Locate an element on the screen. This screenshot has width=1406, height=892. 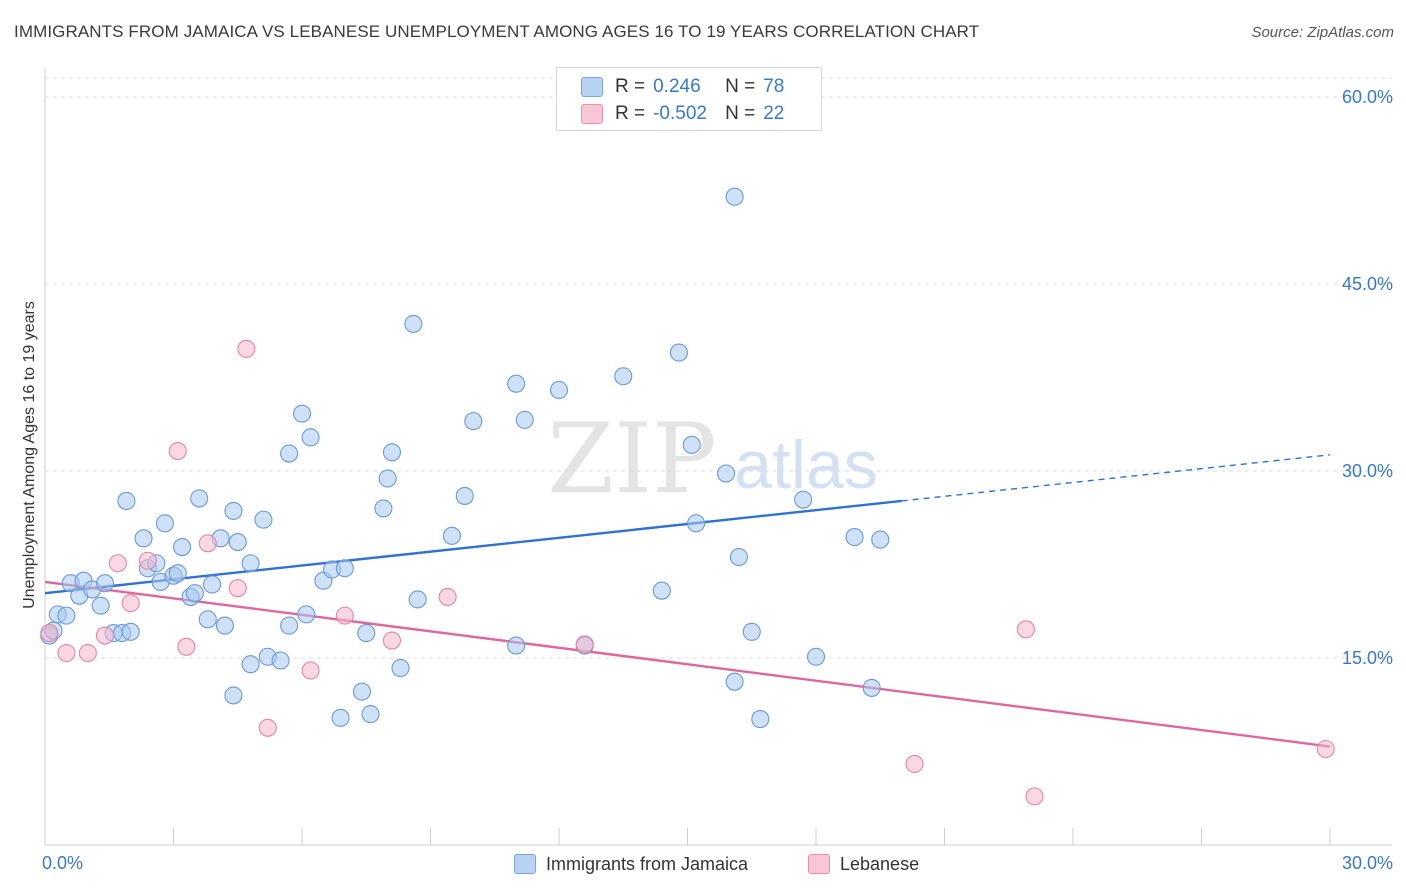
x-tick-label: 30.0% is located at coordinates (1367, 863).